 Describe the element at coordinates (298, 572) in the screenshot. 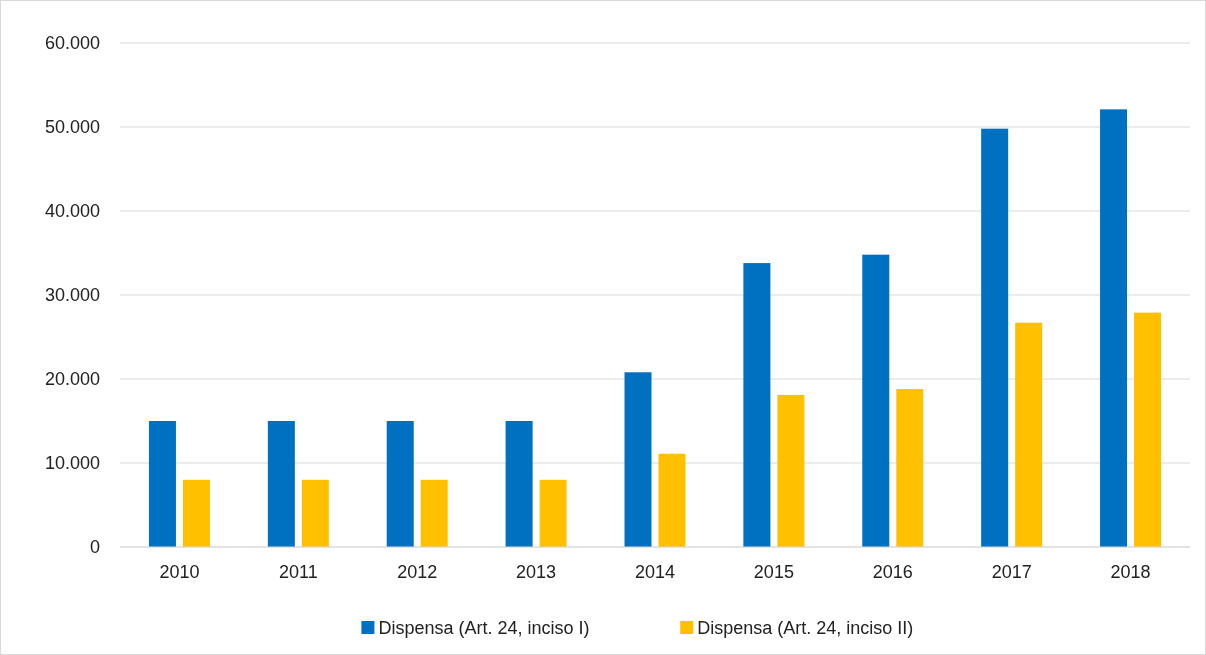

I see `x-tick-label: 2011` at that location.